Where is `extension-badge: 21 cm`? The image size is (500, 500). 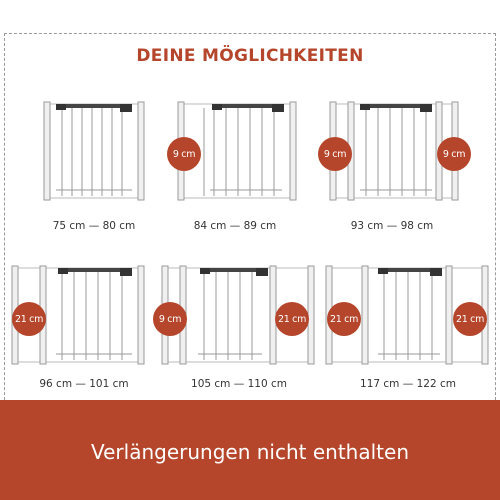
extension-badge: 21 cm is located at coordinates (29, 319).